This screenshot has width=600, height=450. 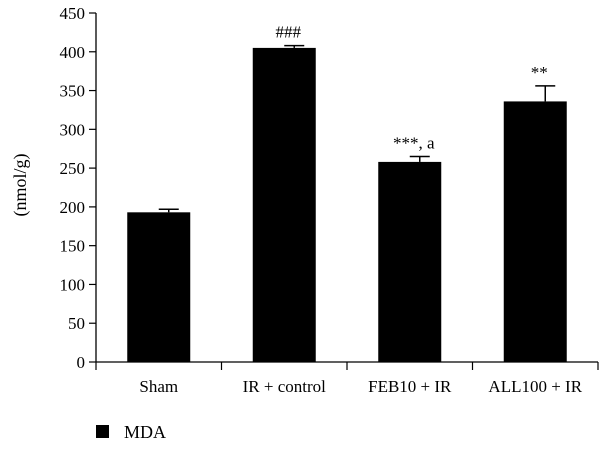 What do you see at coordinates (73, 52) in the screenshot?
I see `y-tick-label: 400` at bounding box center [73, 52].